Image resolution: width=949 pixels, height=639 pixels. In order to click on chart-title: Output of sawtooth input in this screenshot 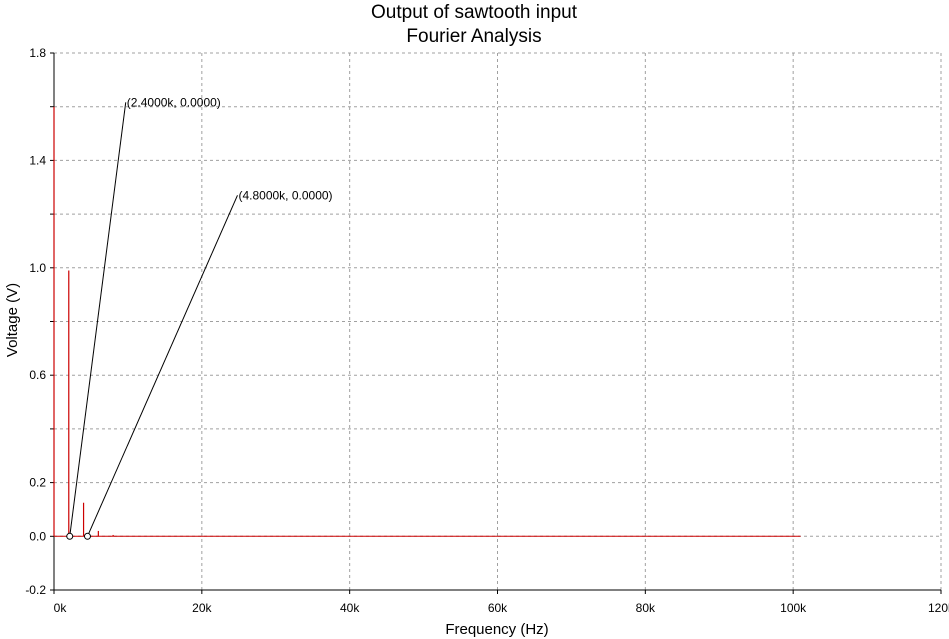, I will do `click(474, 12)`.